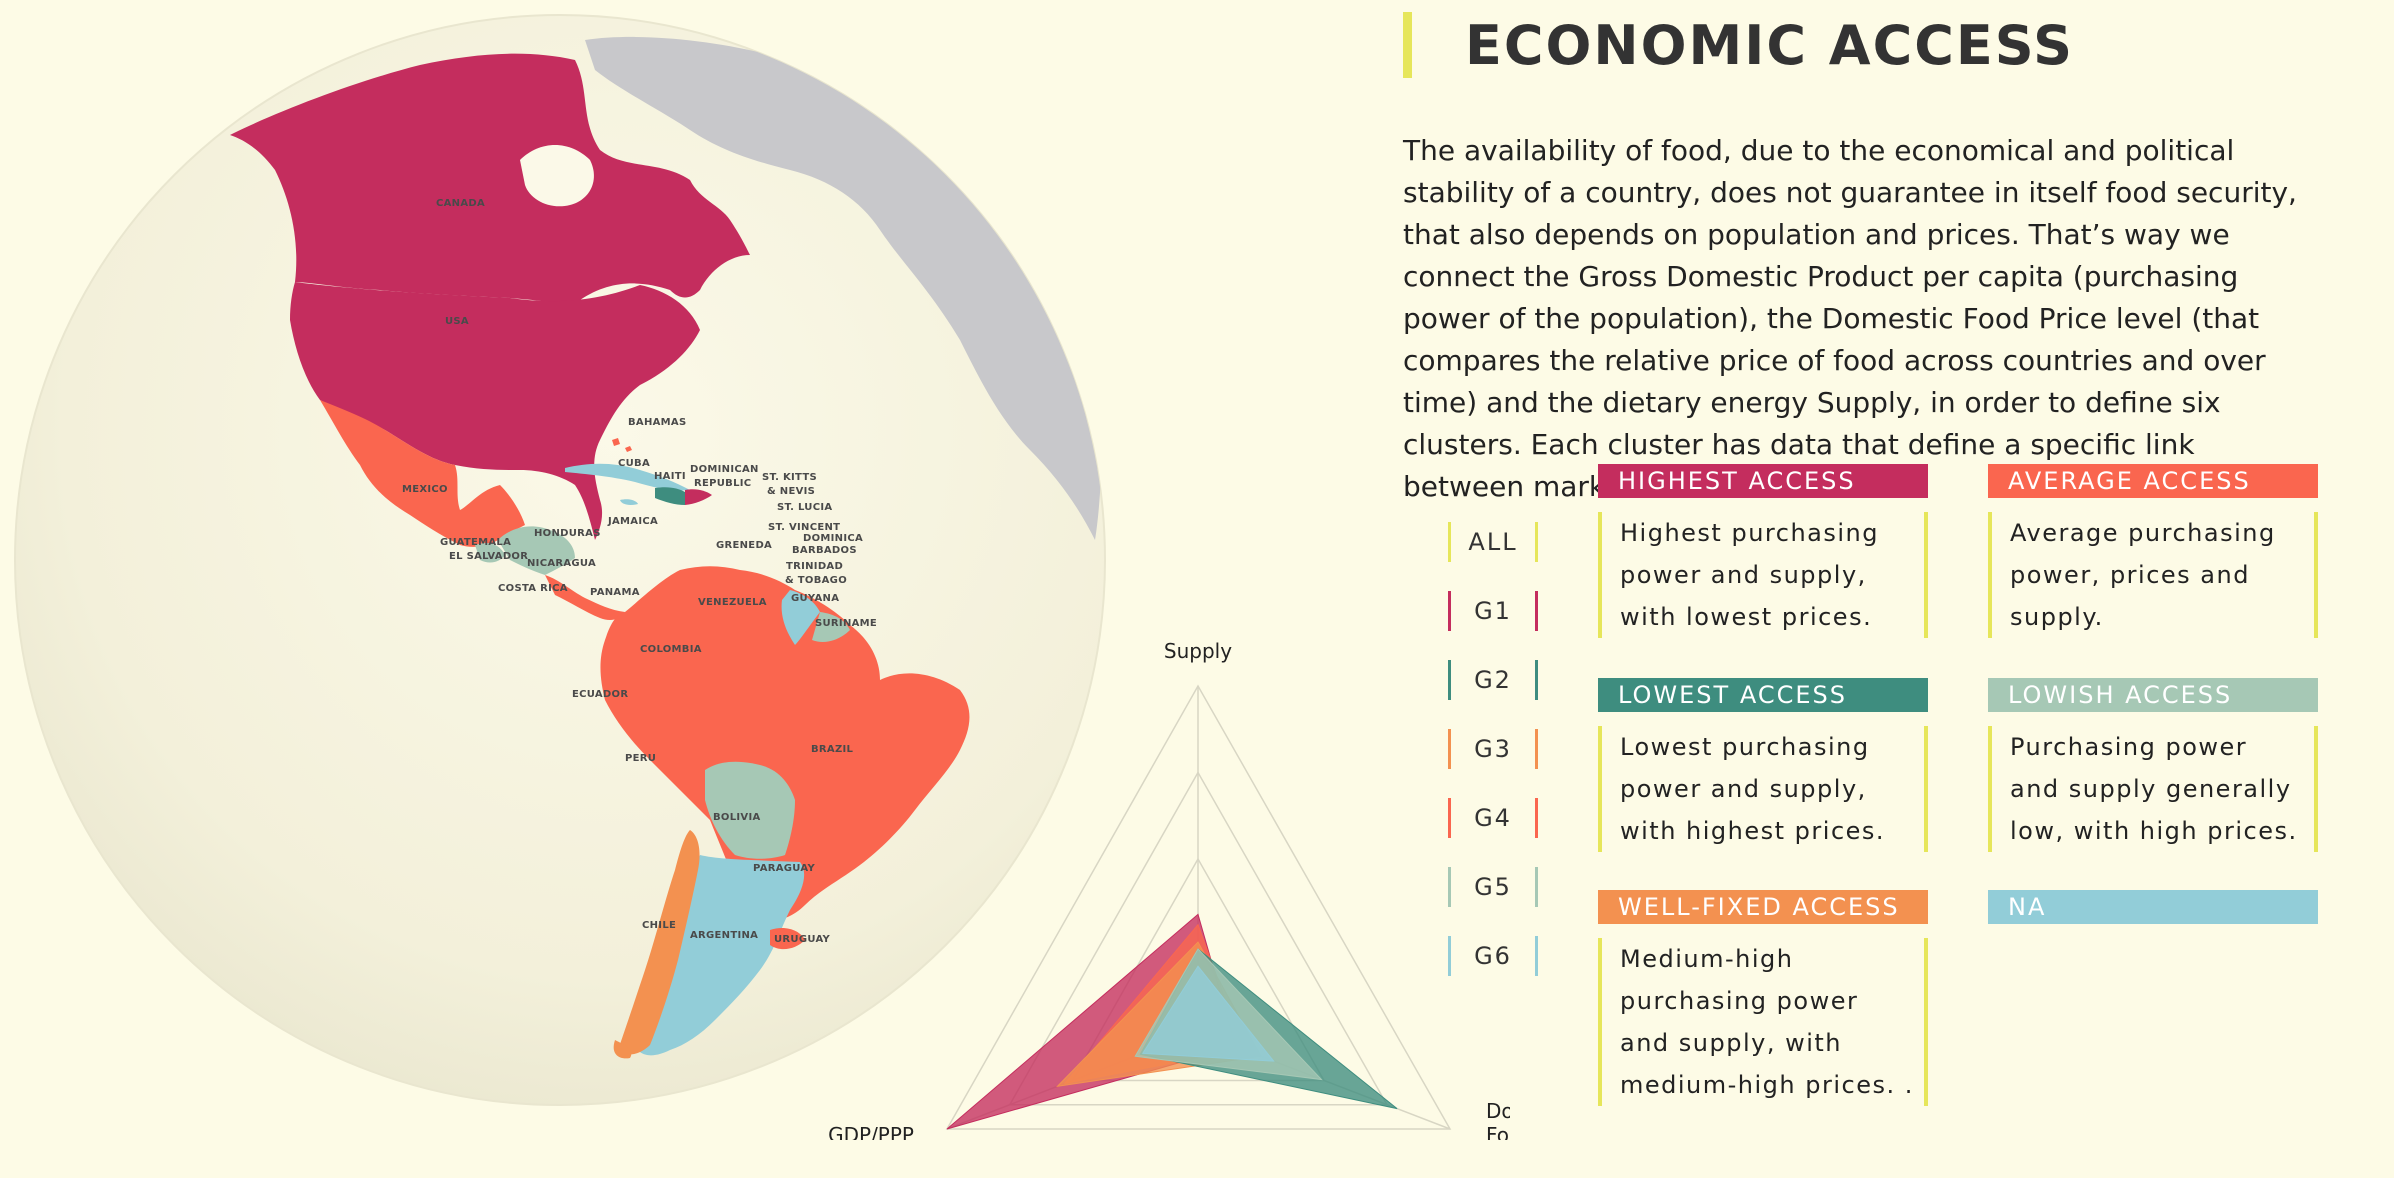  What do you see at coordinates (425, 489) in the screenshot?
I see `map-label-mexico: MEXICO` at bounding box center [425, 489].